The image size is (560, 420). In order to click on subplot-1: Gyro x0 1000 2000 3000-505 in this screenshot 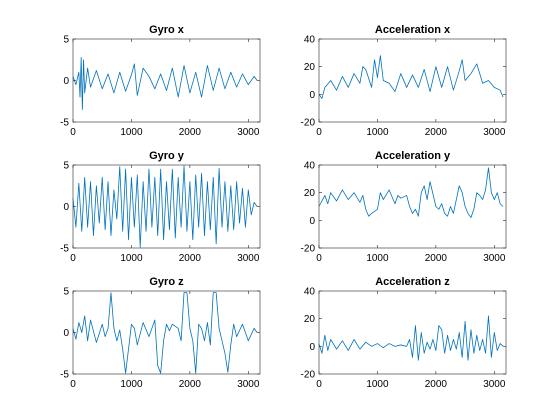, I will do `click(160, 81)`.